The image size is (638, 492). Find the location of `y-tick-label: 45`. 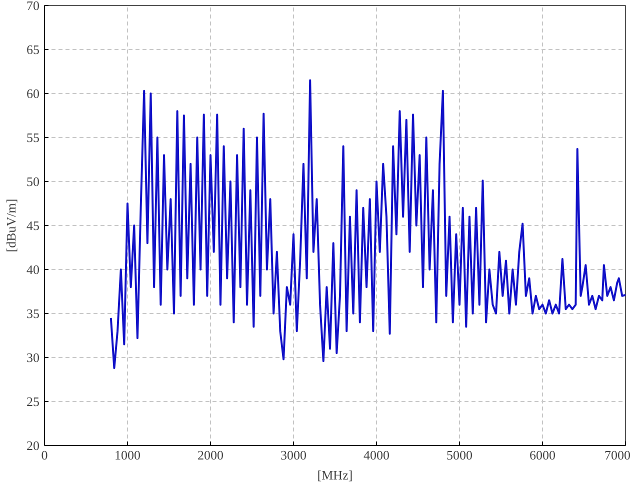

y-tick-label: 45 is located at coordinates (33, 225).